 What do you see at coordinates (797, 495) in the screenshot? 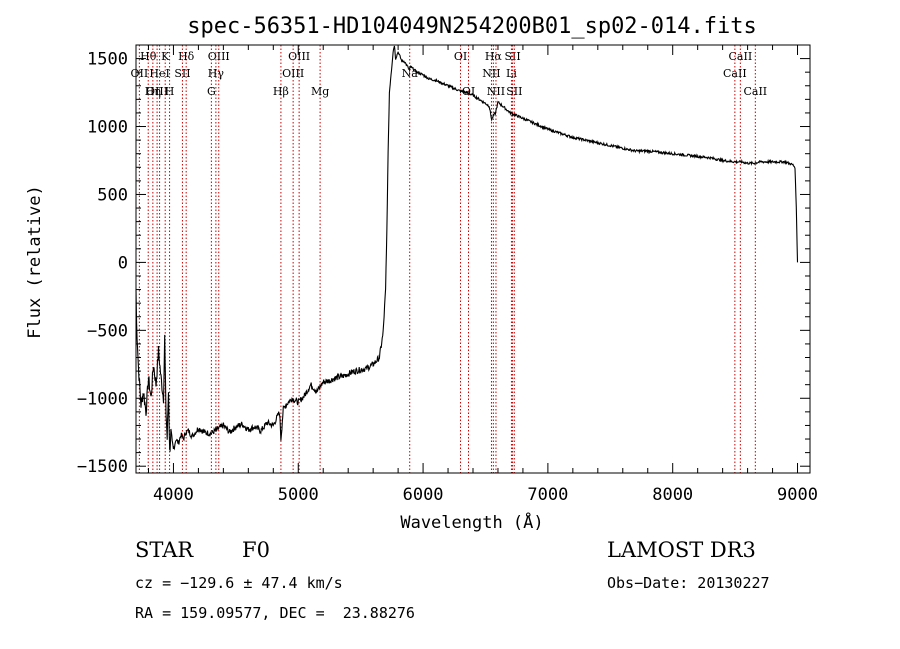
I see `x-tick-label: 9000` at bounding box center [797, 495].